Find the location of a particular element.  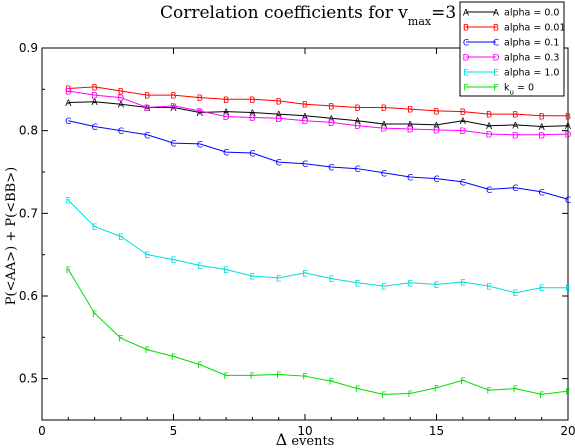

y-tick-label: 0.7 is located at coordinates (28, 213).